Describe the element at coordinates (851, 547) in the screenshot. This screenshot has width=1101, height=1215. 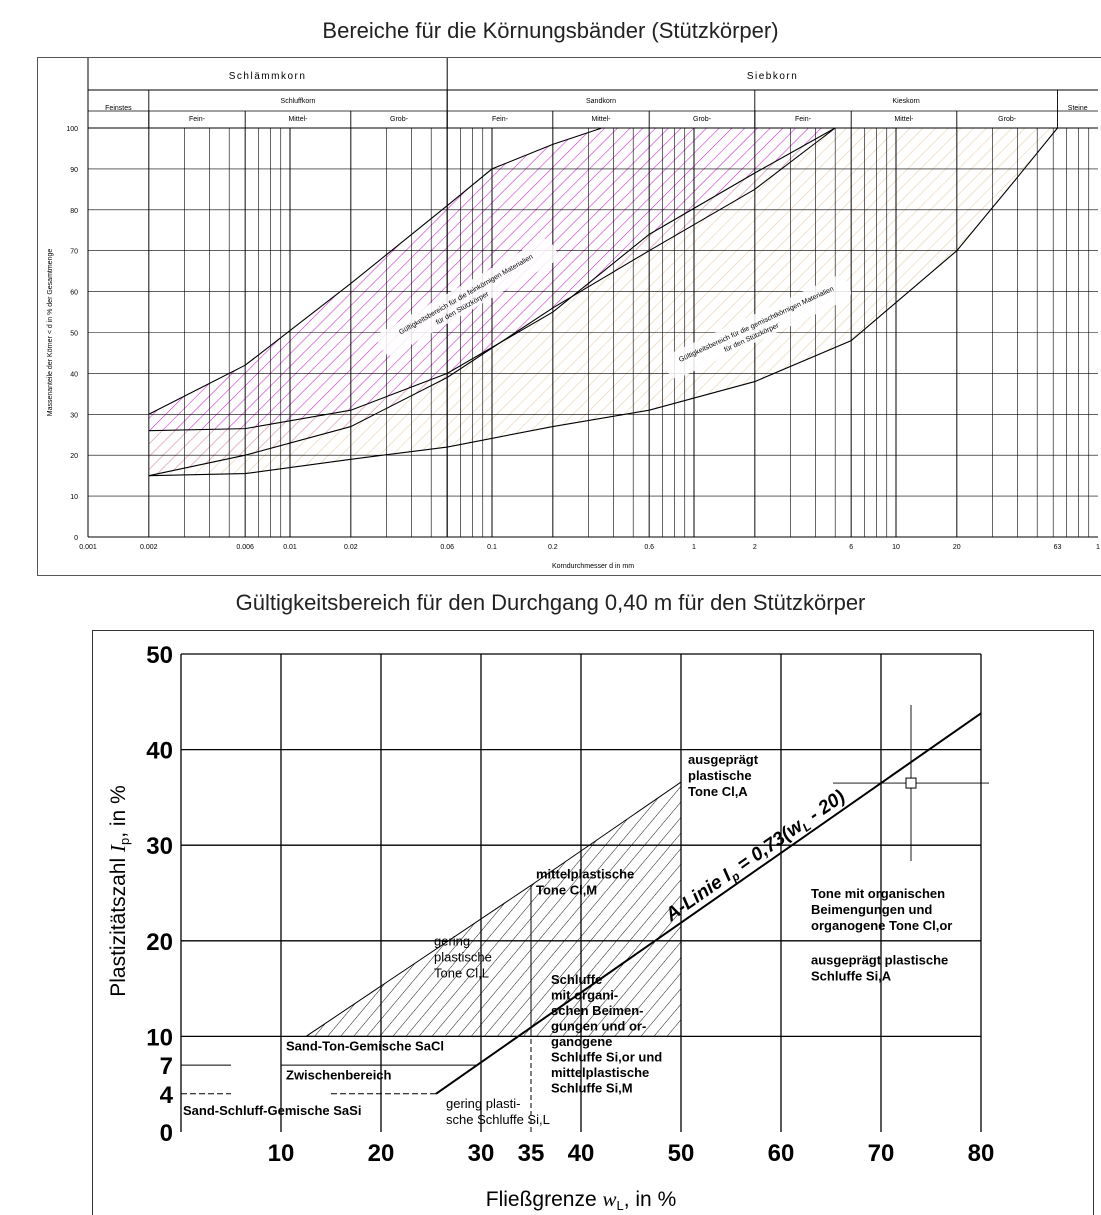
I see `grain-x-tick-label: 6` at that location.